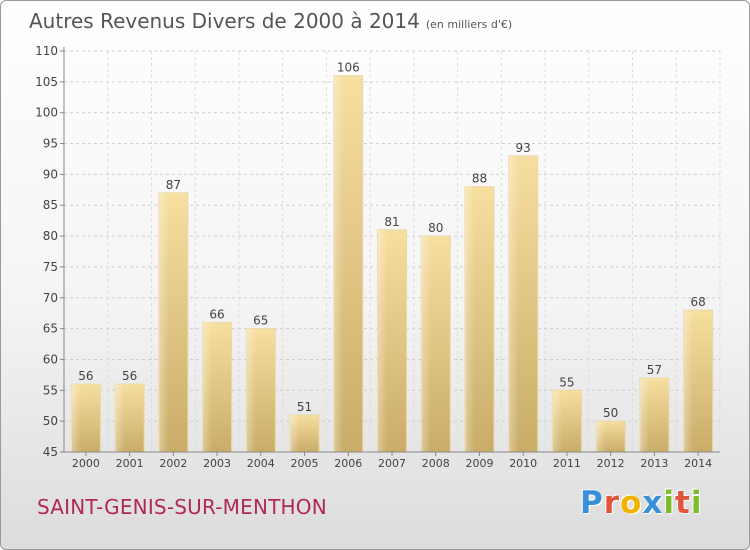  What do you see at coordinates (523, 463) in the screenshot?
I see `x-tick-label: 2010` at bounding box center [523, 463].